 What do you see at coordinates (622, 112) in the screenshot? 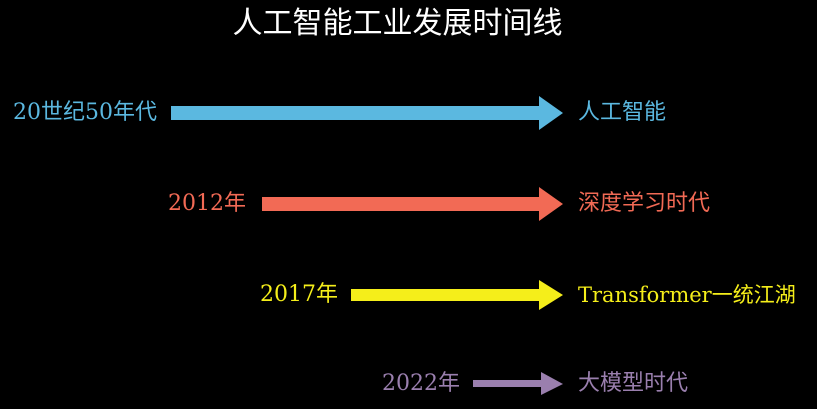
I see `timeline-end-label: 人工智能` at bounding box center [622, 112].